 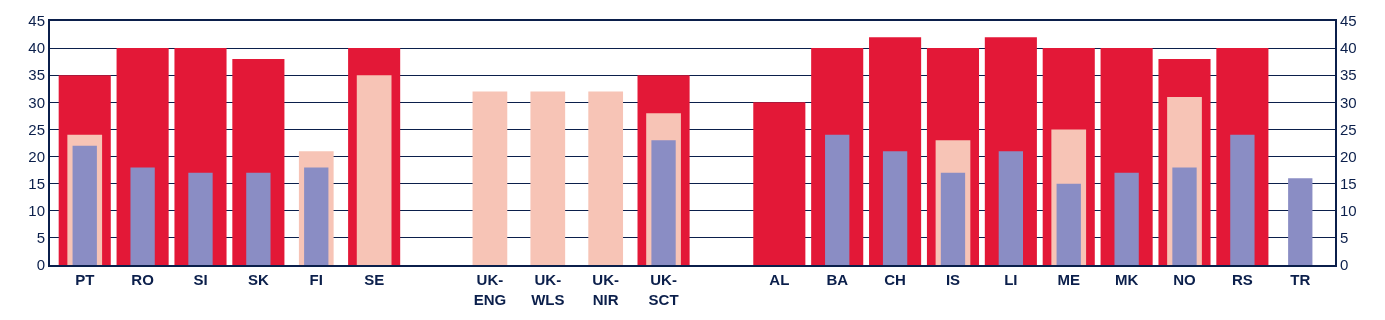 I want to click on y2-tick-label: 20, so click(x=1348, y=156).